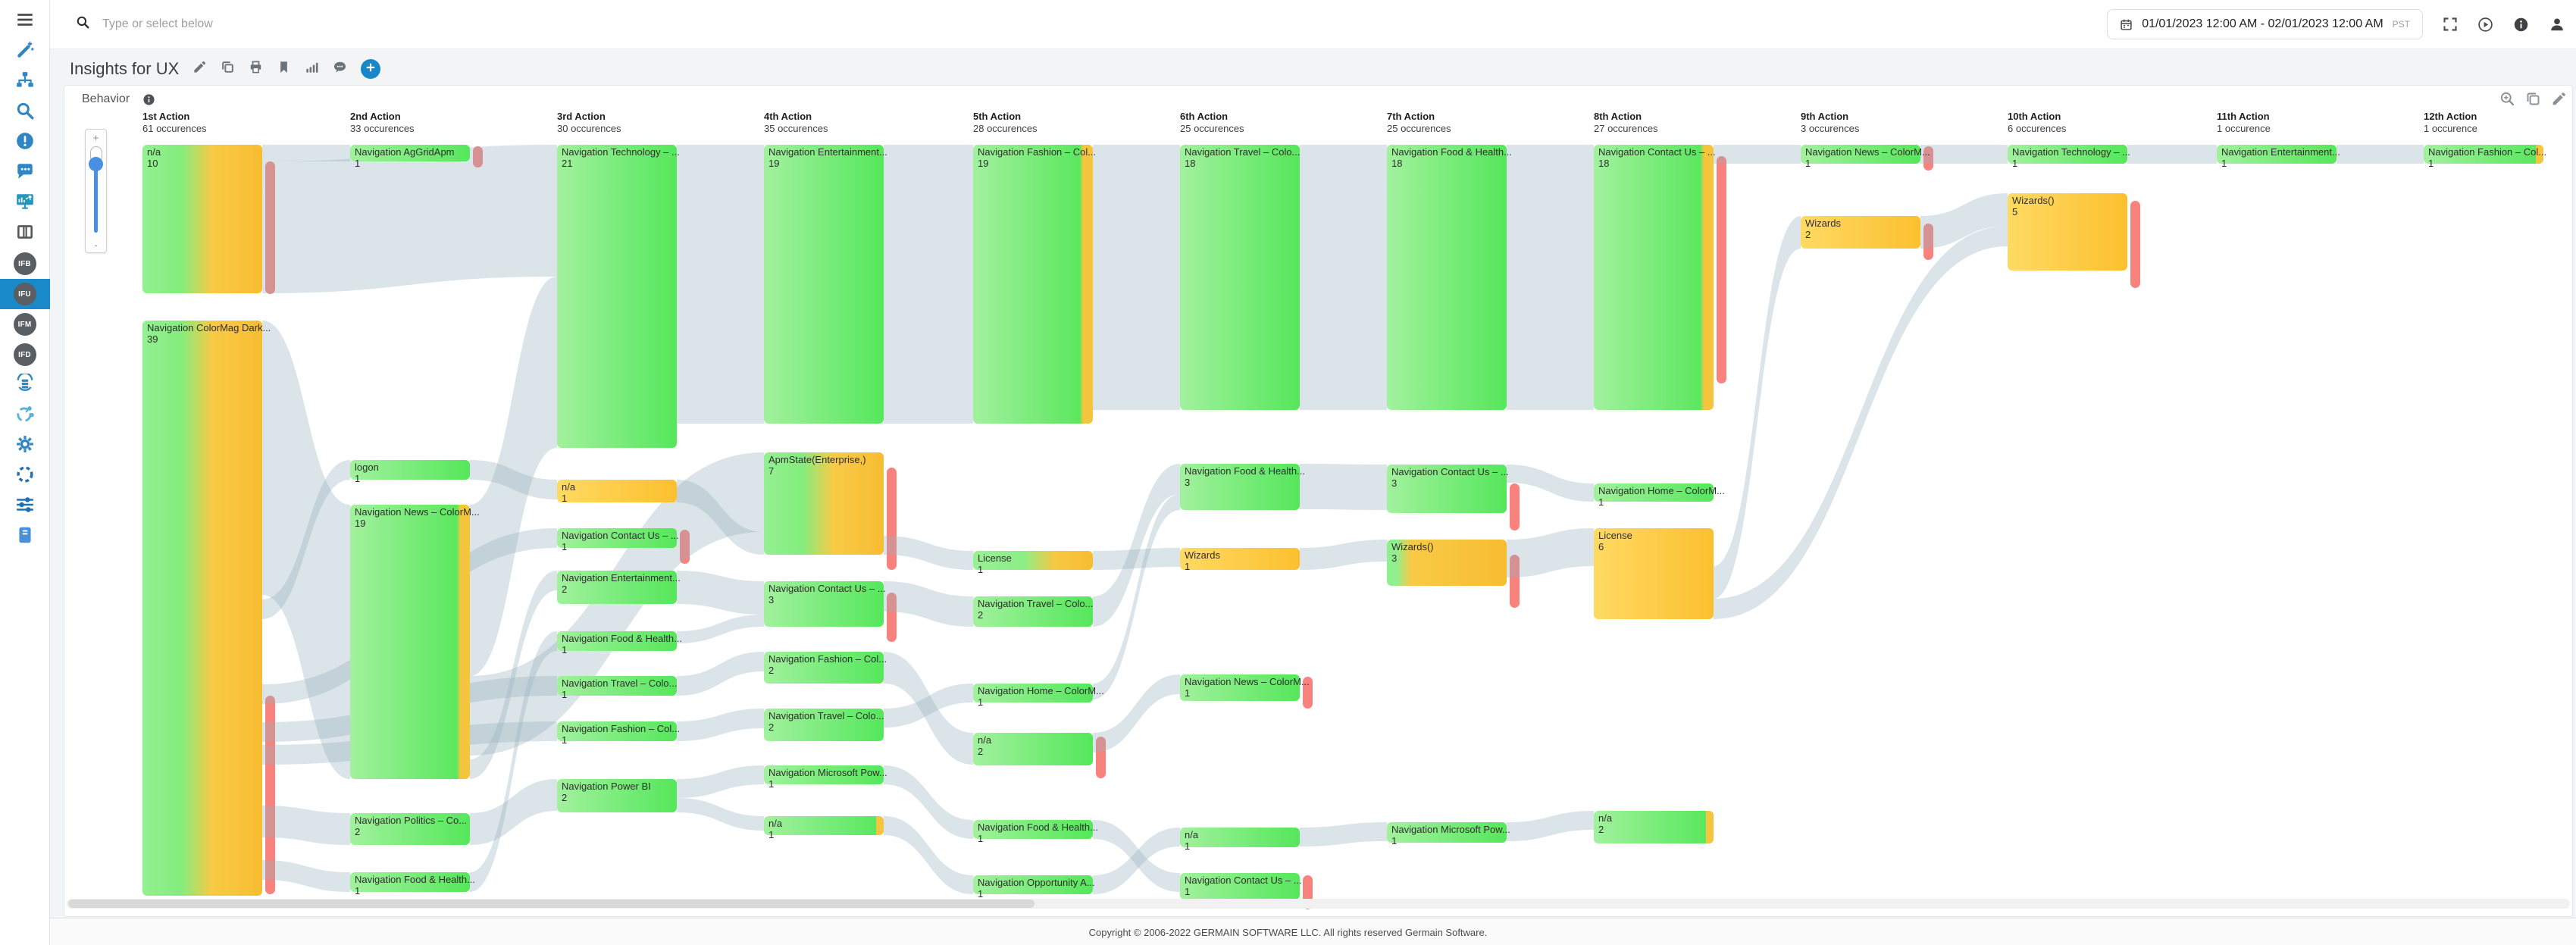  I want to click on sidebar-item-datastore, so click(25, 385).